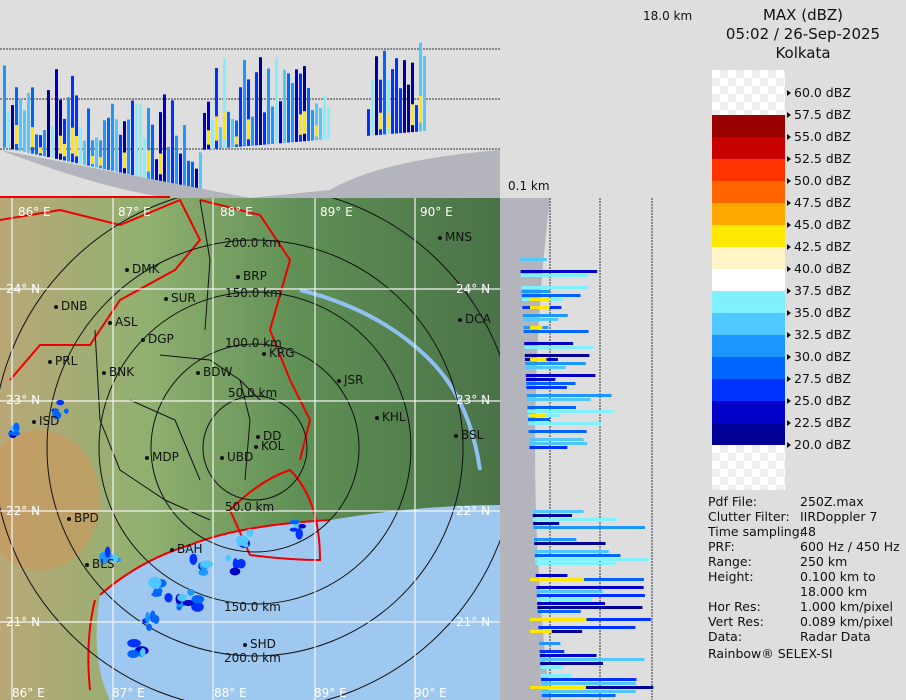 The image size is (906, 700). I want to click on city-label: DNB, so click(74, 306).